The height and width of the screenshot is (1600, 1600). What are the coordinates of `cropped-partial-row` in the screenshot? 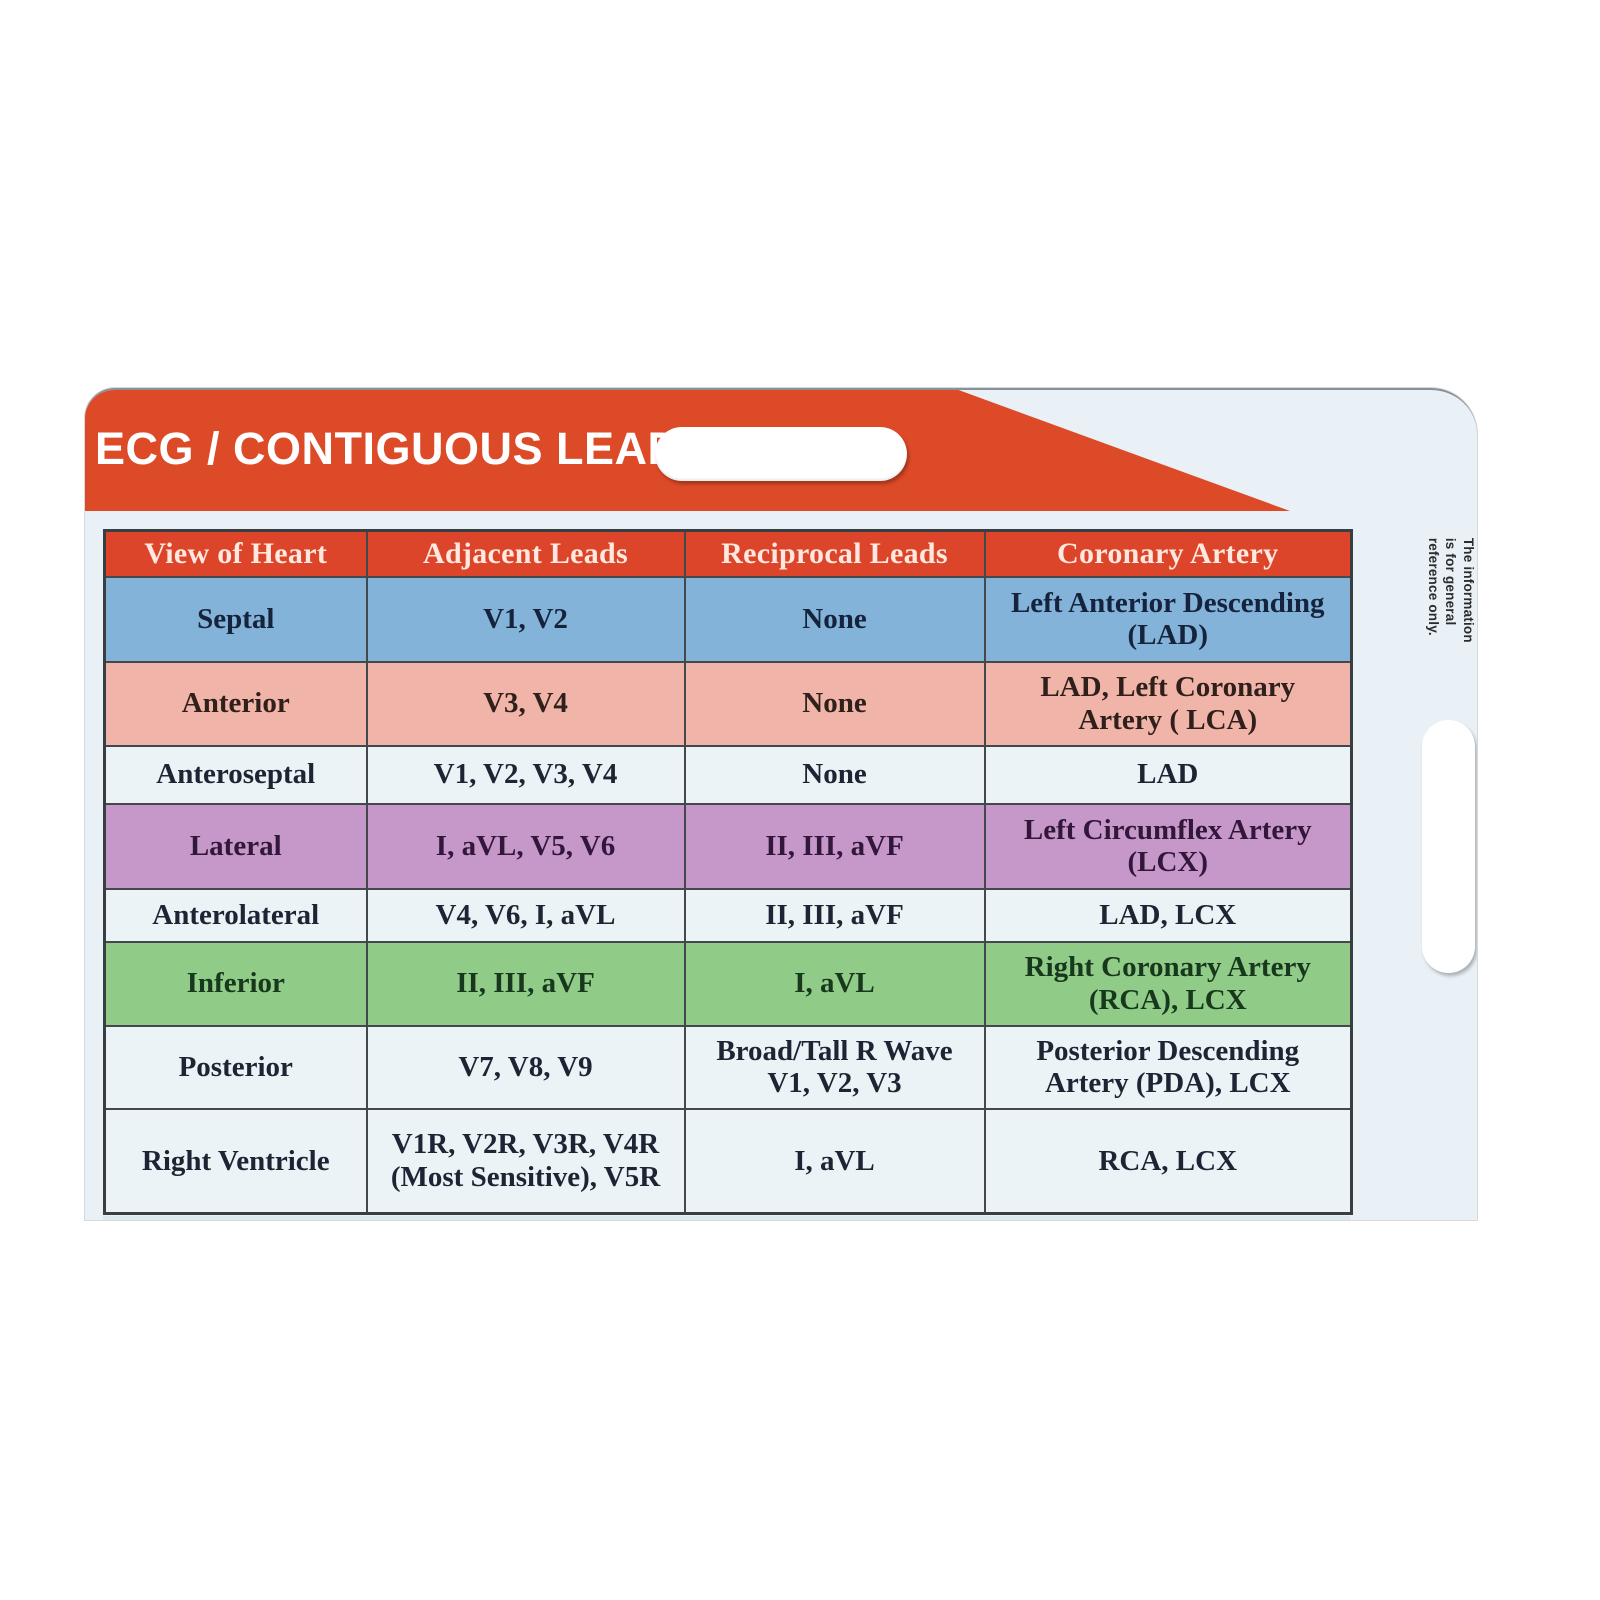 It's located at (726, 1218).